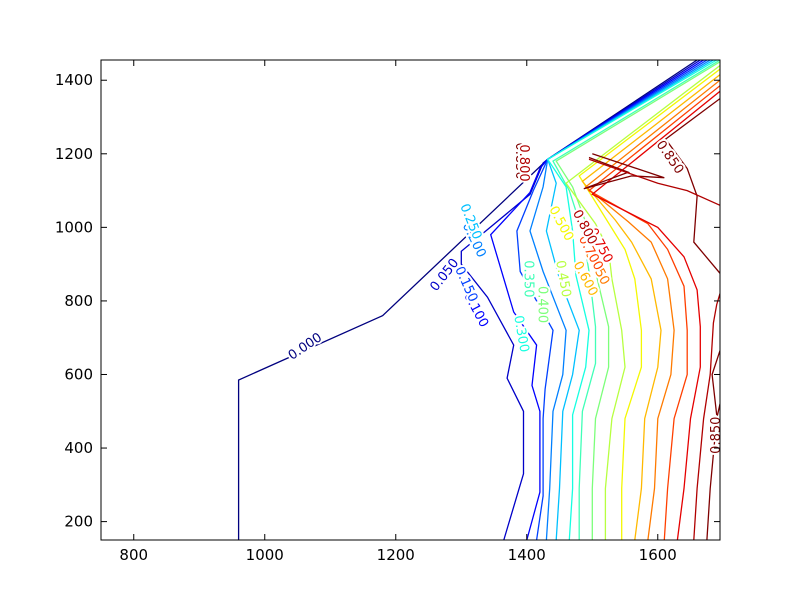  What do you see at coordinates (78, 448) in the screenshot?
I see `y-tick-label: 400` at bounding box center [78, 448].